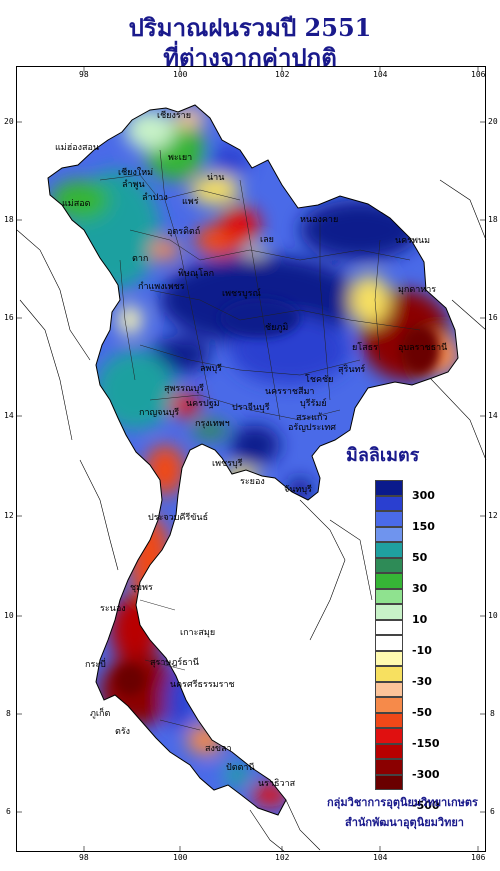 This screenshot has width=500, height=871. Describe the element at coordinates (84, 857) in the screenshot. I see `lon-tick-bottom: 98` at that location.